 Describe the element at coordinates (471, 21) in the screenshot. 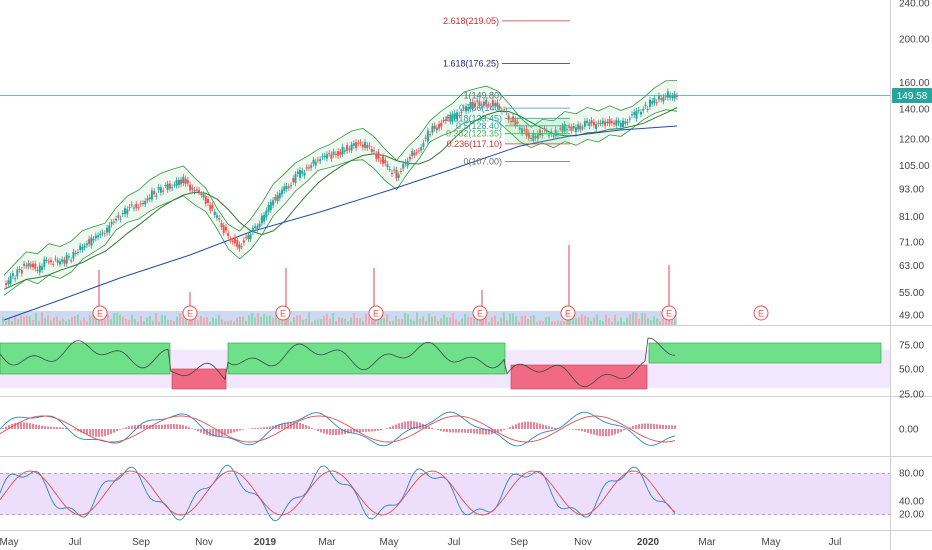

I see `fib-level-label: 2.618(219.05)` at that location.